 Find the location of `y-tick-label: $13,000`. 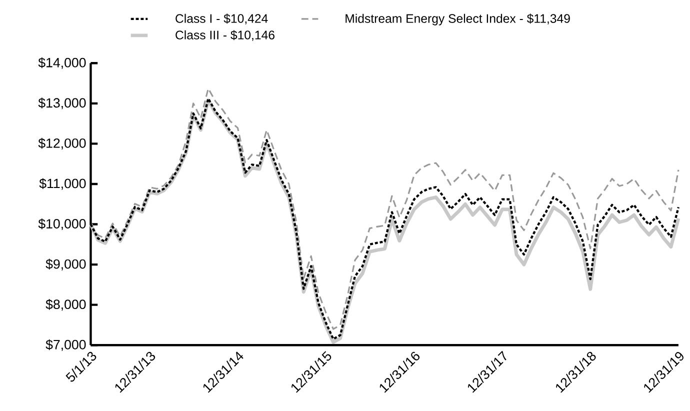

y-tick-label: $13,000 is located at coordinates (62, 104).